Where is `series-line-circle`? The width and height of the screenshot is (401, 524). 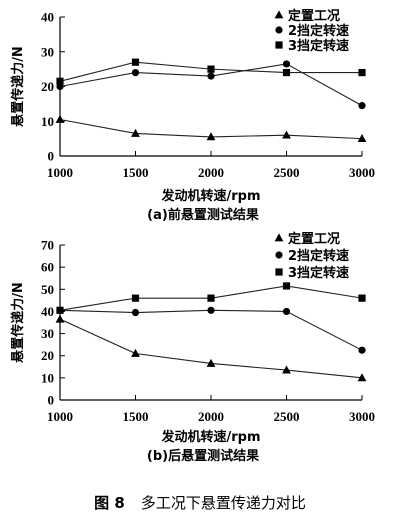
series-line-circle is located at coordinates (211, 330).